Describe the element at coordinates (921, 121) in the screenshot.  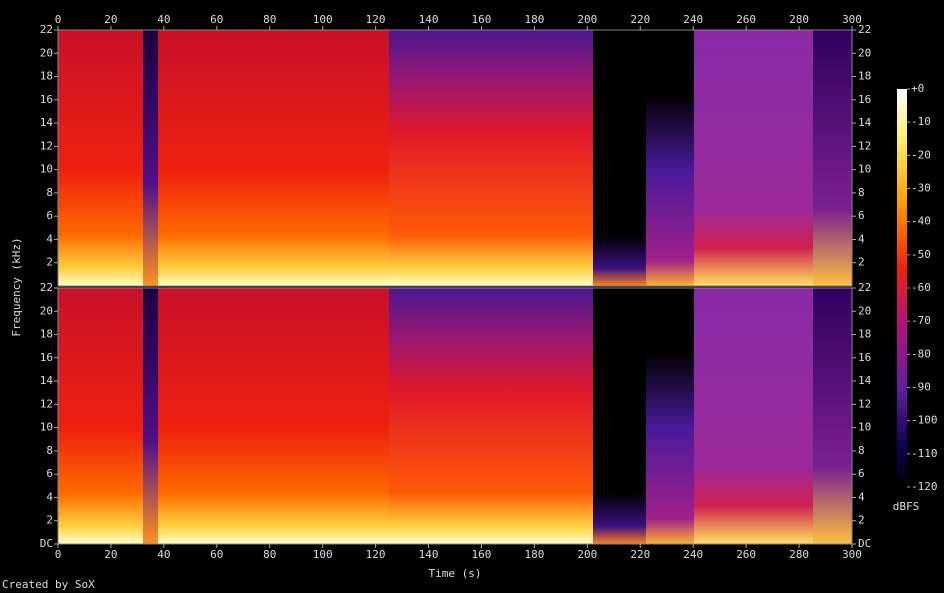
I see `colorbar-tick-label: -10` at that location.